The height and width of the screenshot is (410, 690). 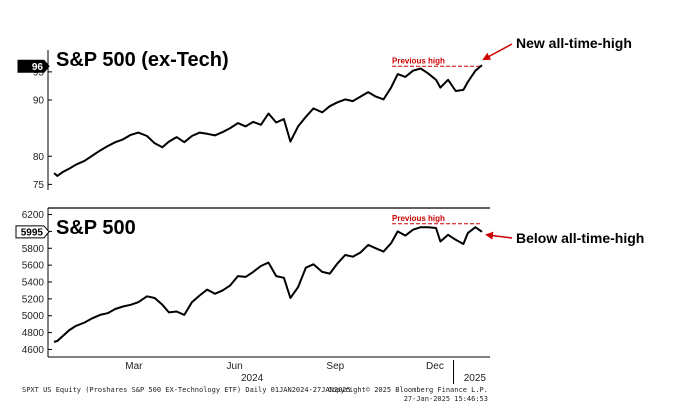 I want to click on top-last-value-badge-shape, so click(x=33, y=66).